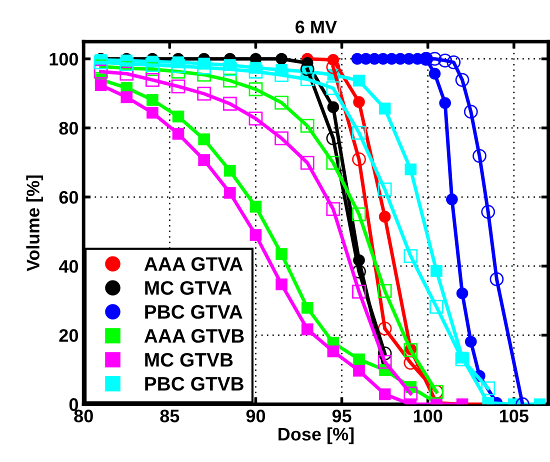 The image size is (550, 462). What do you see at coordinates (68, 266) in the screenshot?
I see `y-tick-label: 40` at bounding box center [68, 266].